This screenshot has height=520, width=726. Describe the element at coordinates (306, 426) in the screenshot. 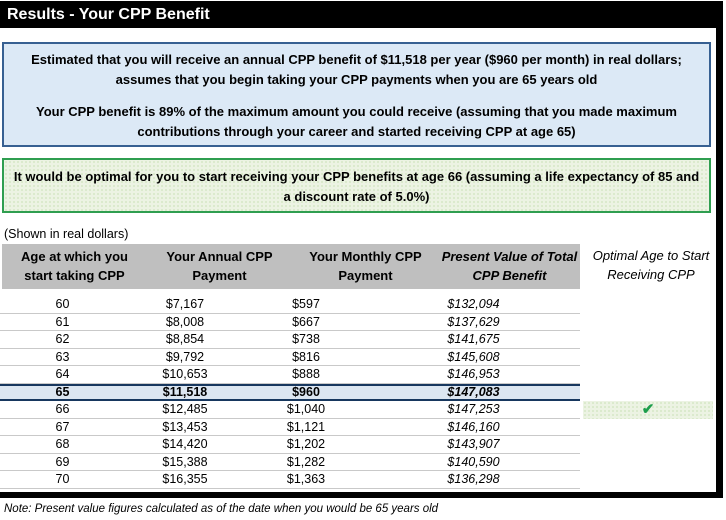

I see `cell-monthly: $1,121` at that location.